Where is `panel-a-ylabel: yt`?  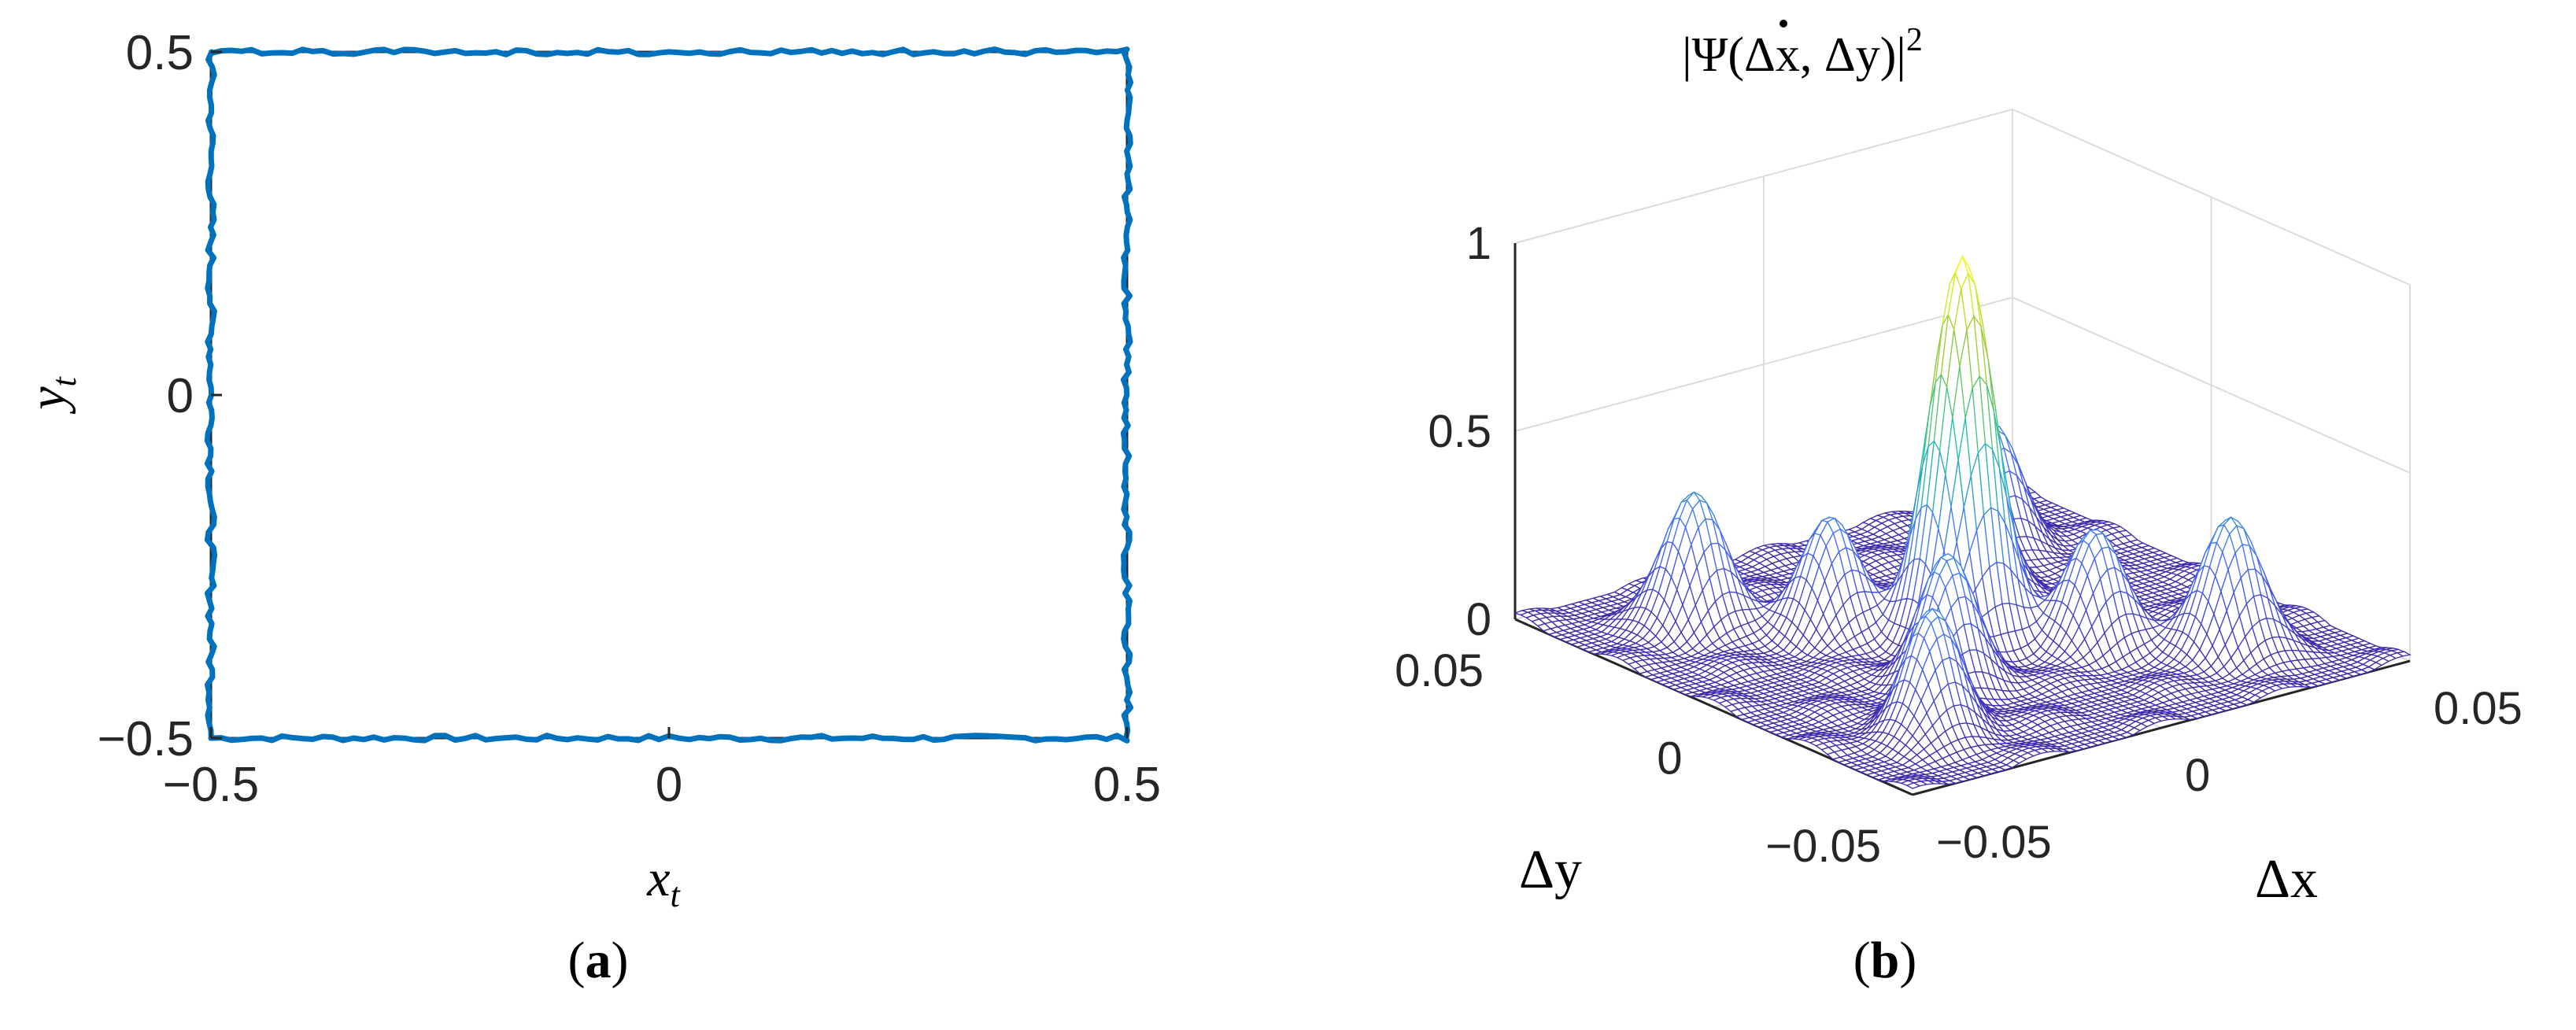 panel-a-ylabel: yt is located at coordinates (51, 394).